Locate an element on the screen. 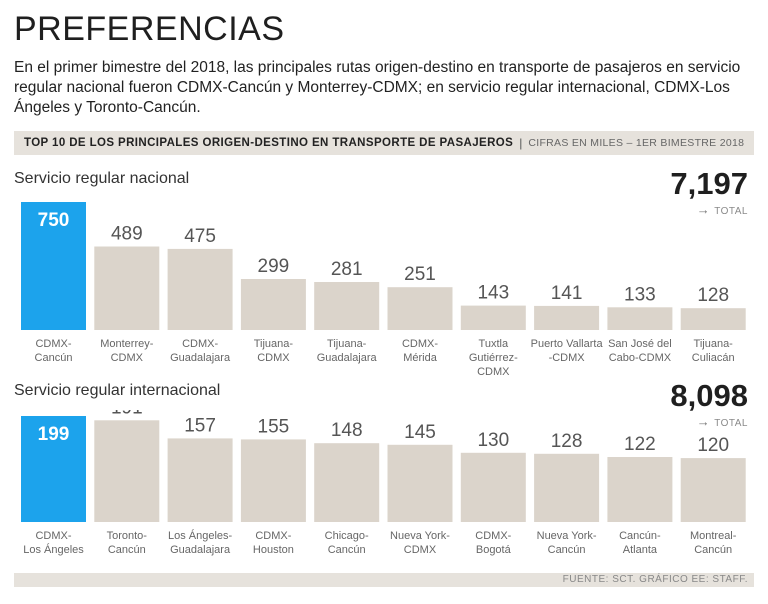  national-total: 7,197 → TOTAL is located at coordinates (709, 192).